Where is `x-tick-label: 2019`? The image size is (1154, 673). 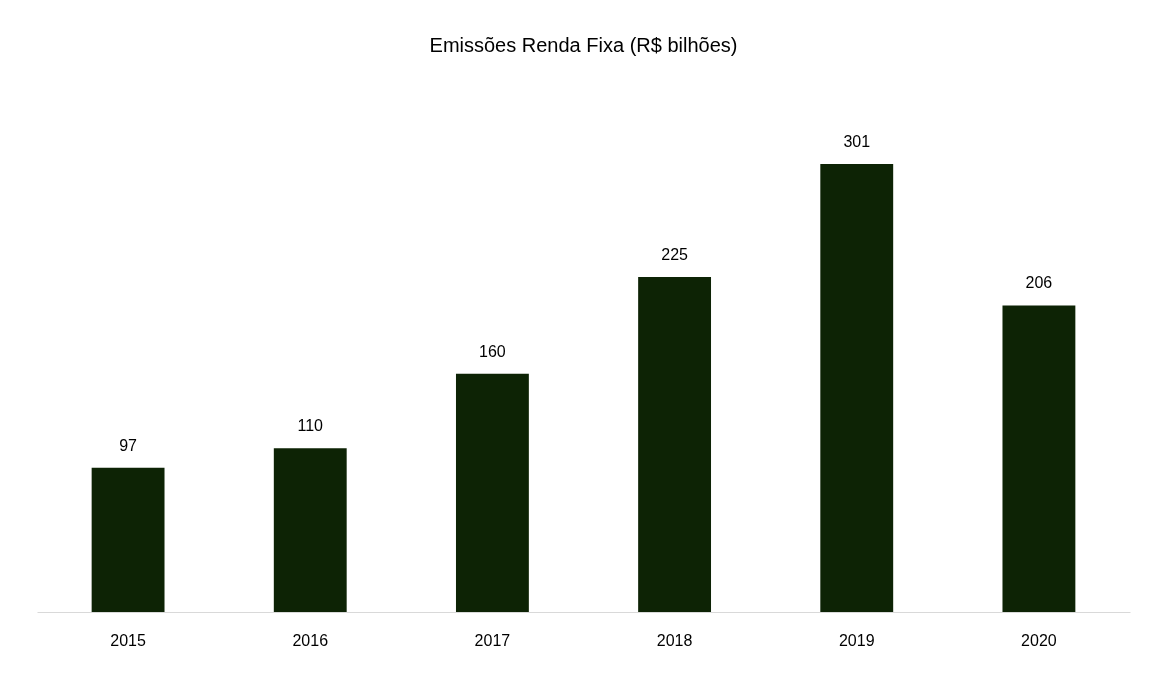
x-tick-label: 2019 is located at coordinates (856, 640).